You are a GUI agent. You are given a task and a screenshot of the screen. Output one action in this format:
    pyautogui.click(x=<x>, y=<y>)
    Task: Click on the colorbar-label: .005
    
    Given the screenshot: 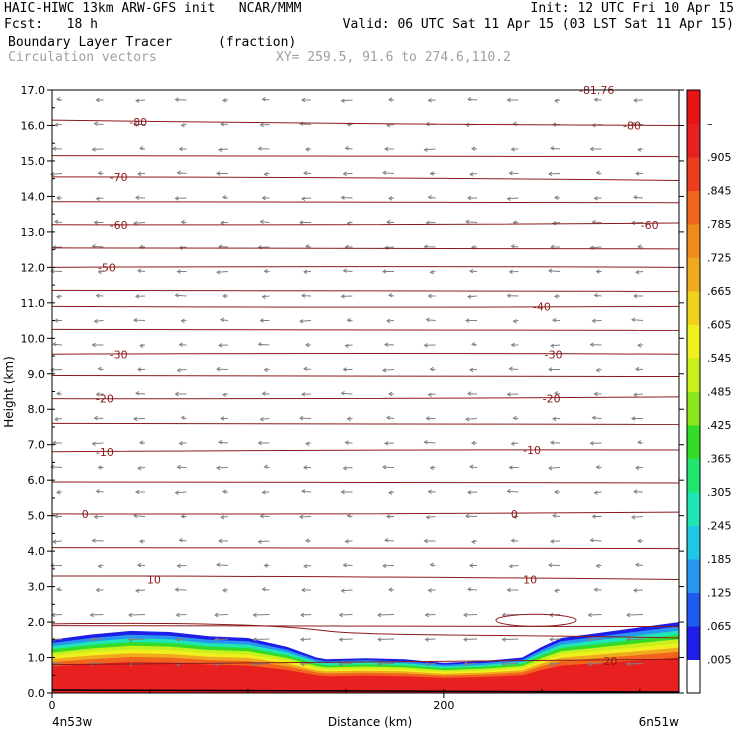 What is the action you would take?
    pyautogui.click(x=719, y=660)
    